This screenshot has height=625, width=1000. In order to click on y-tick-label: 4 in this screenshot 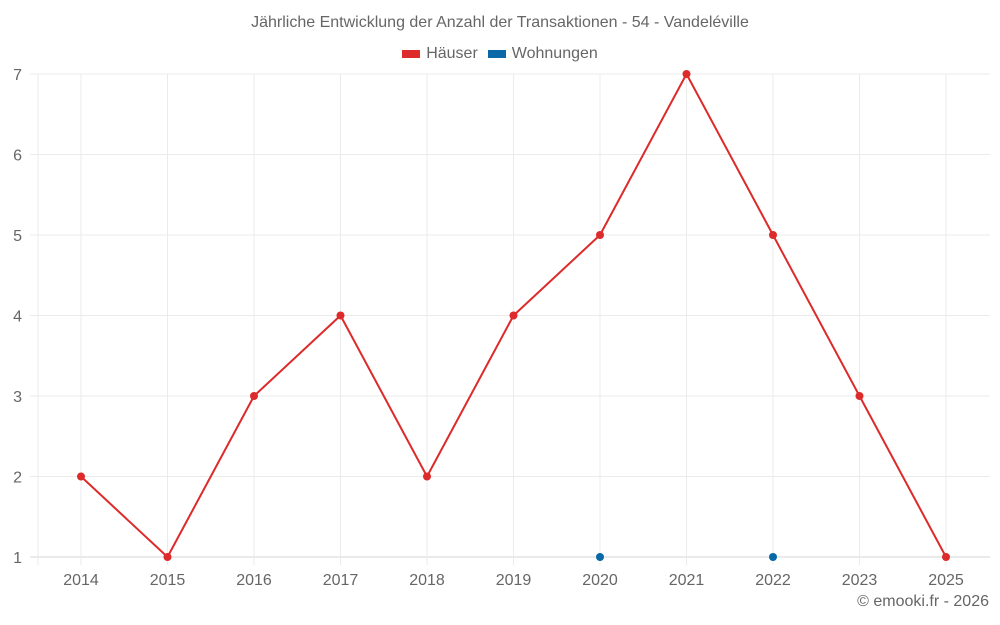, I will do `click(17, 317)`.